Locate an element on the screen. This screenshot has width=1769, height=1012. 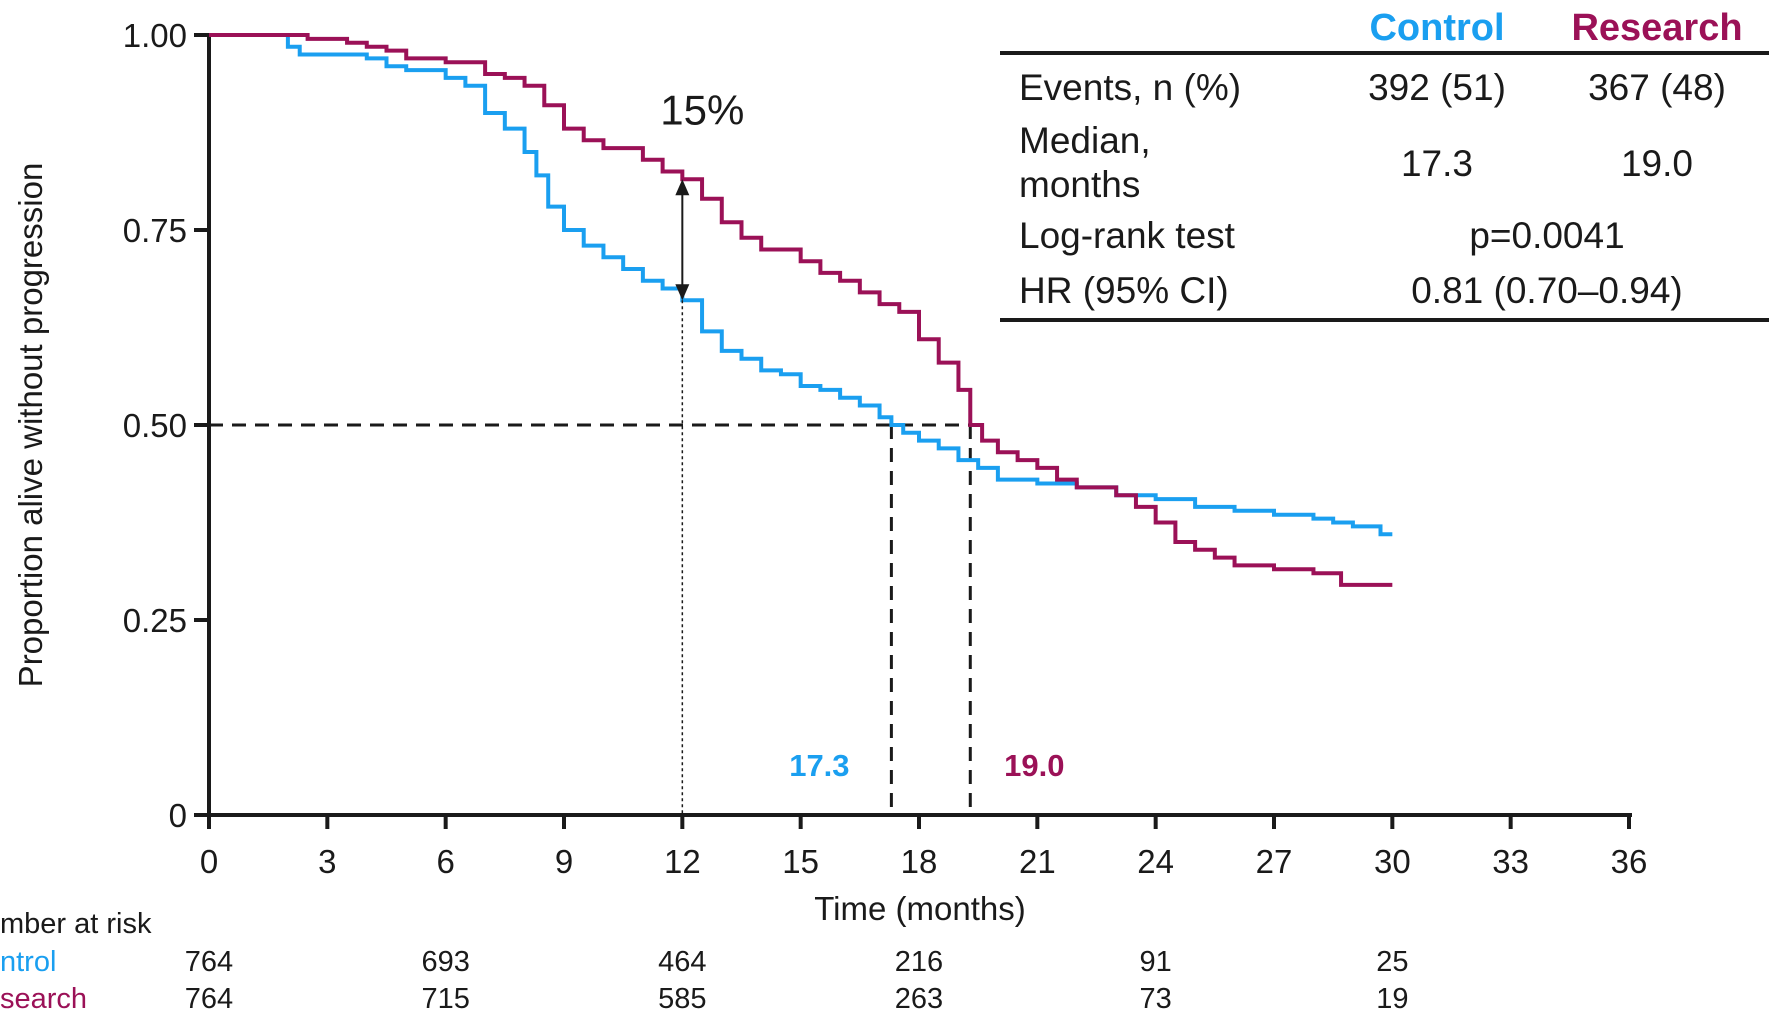
difference-annotation is located at coordinates (682, 497).